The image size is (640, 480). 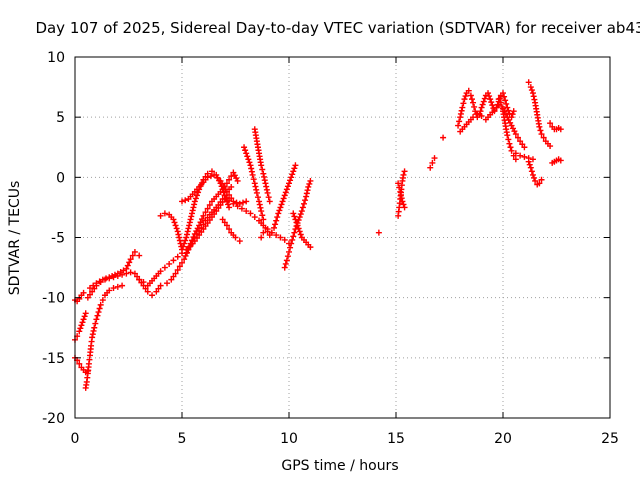 What do you see at coordinates (60, 118) in the screenshot?
I see `y-tick-label: 5` at bounding box center [60, 118].